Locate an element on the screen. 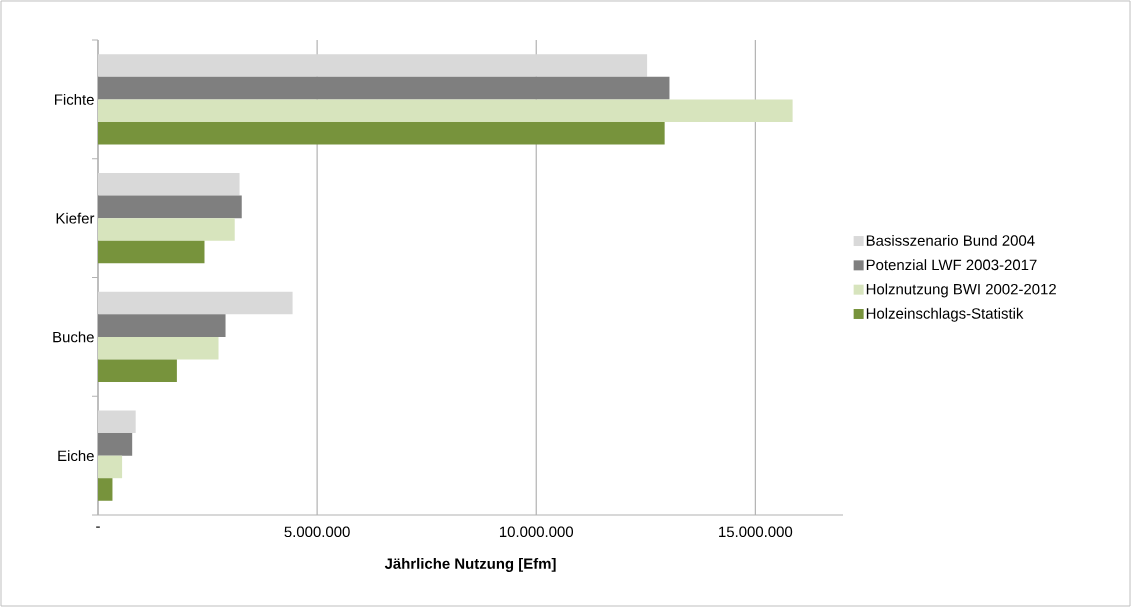 This screenshot has height=607, width=1131. y-tick-label: Fichte is located at coordinates (74, 99).